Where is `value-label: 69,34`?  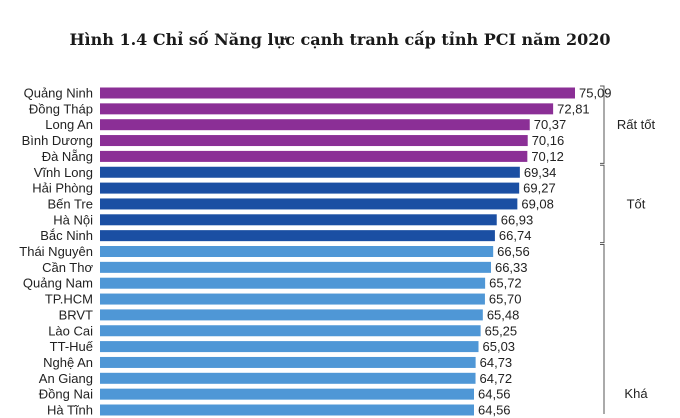
value-label: 69,34 is located at coordinates (540, 172).